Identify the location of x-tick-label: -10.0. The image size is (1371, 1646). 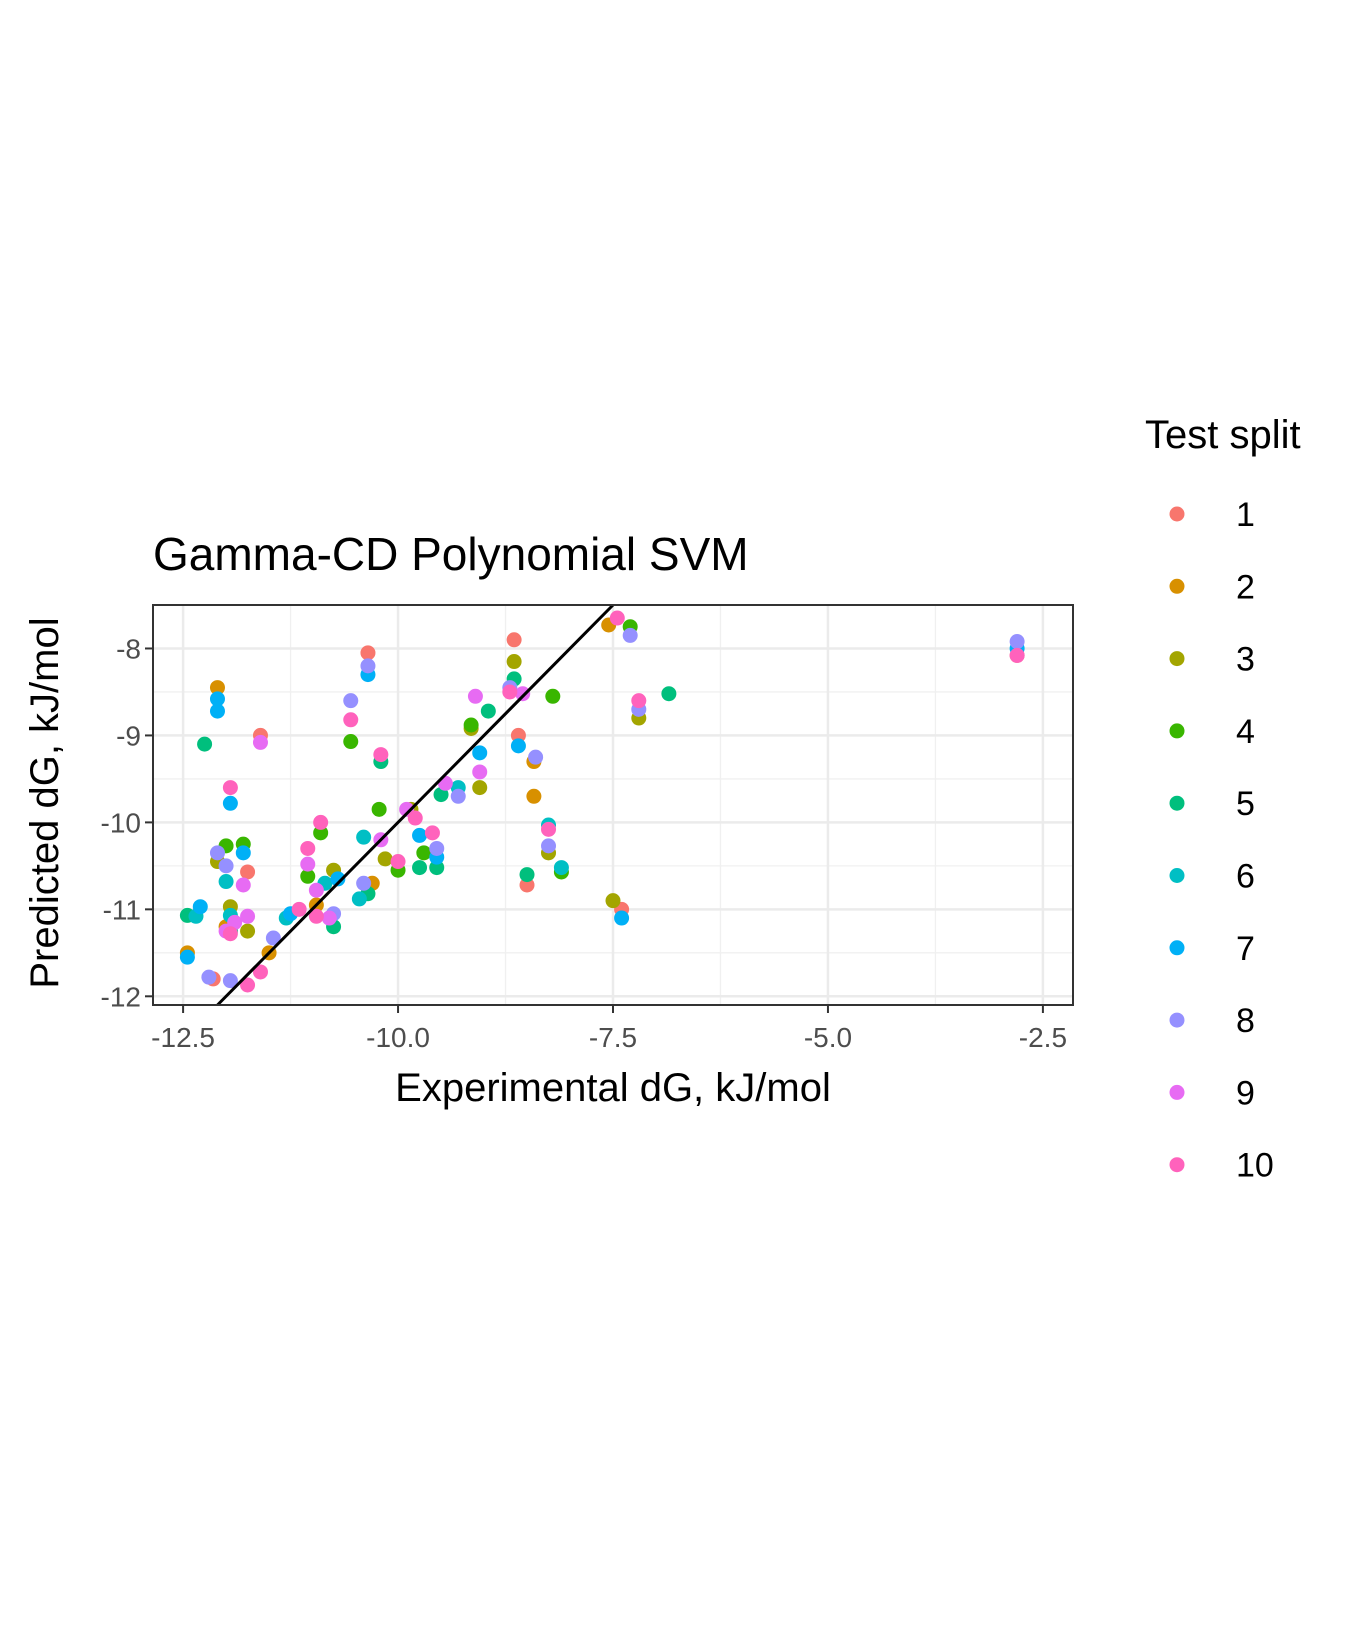
(398, 1037).